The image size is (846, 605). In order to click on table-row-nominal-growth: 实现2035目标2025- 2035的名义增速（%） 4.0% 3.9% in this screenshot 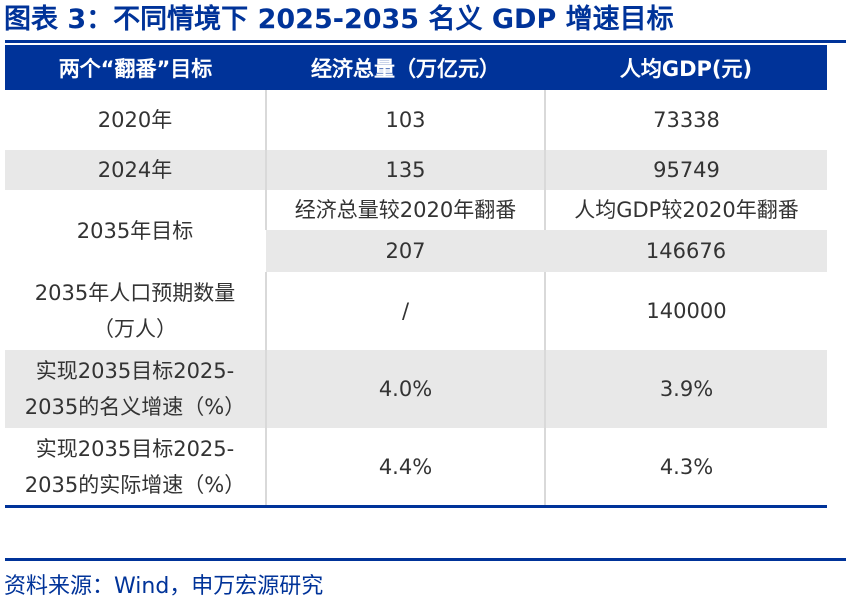, I will do `click(416, 389)`.